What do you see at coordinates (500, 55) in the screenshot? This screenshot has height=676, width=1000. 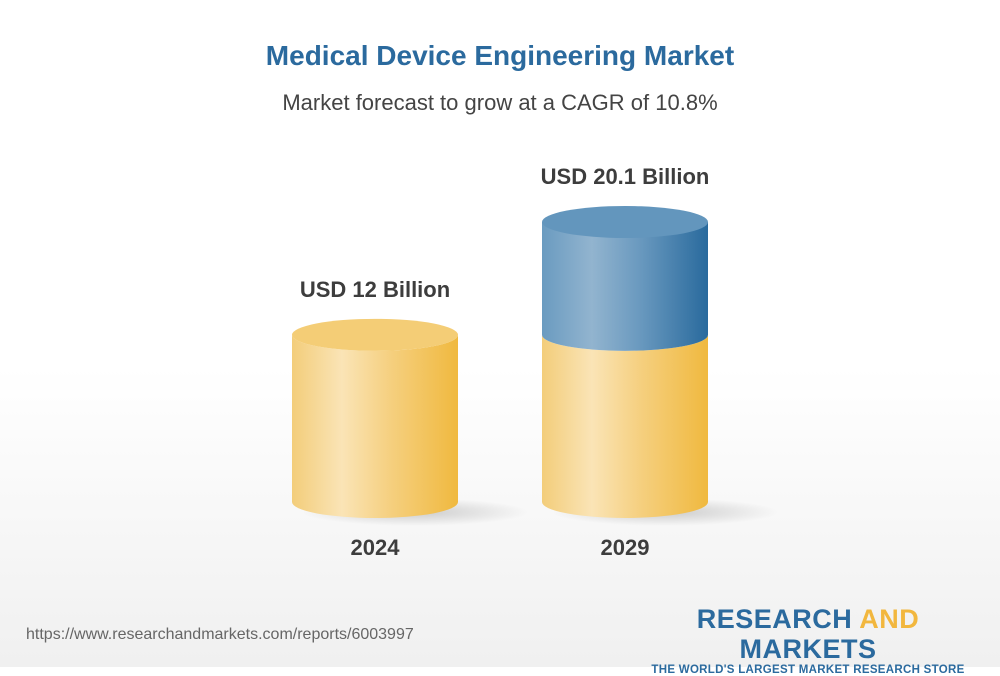 I see `chart-title: Medical Device Engineering Market` at bounding box center [500, 55].